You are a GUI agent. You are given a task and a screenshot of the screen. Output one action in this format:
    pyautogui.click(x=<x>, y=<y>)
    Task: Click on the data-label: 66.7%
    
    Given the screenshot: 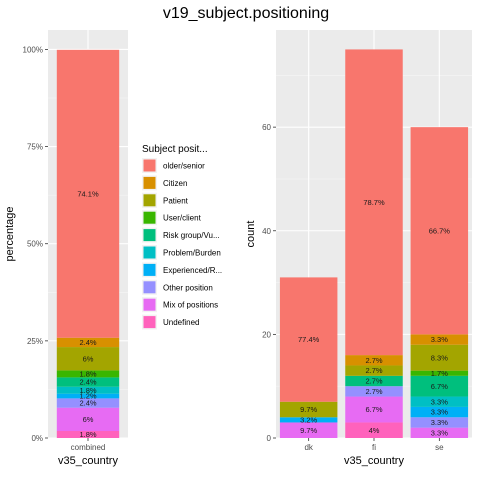 What is the action you would take?
    pyautogui.click(x=440, y=230)
    